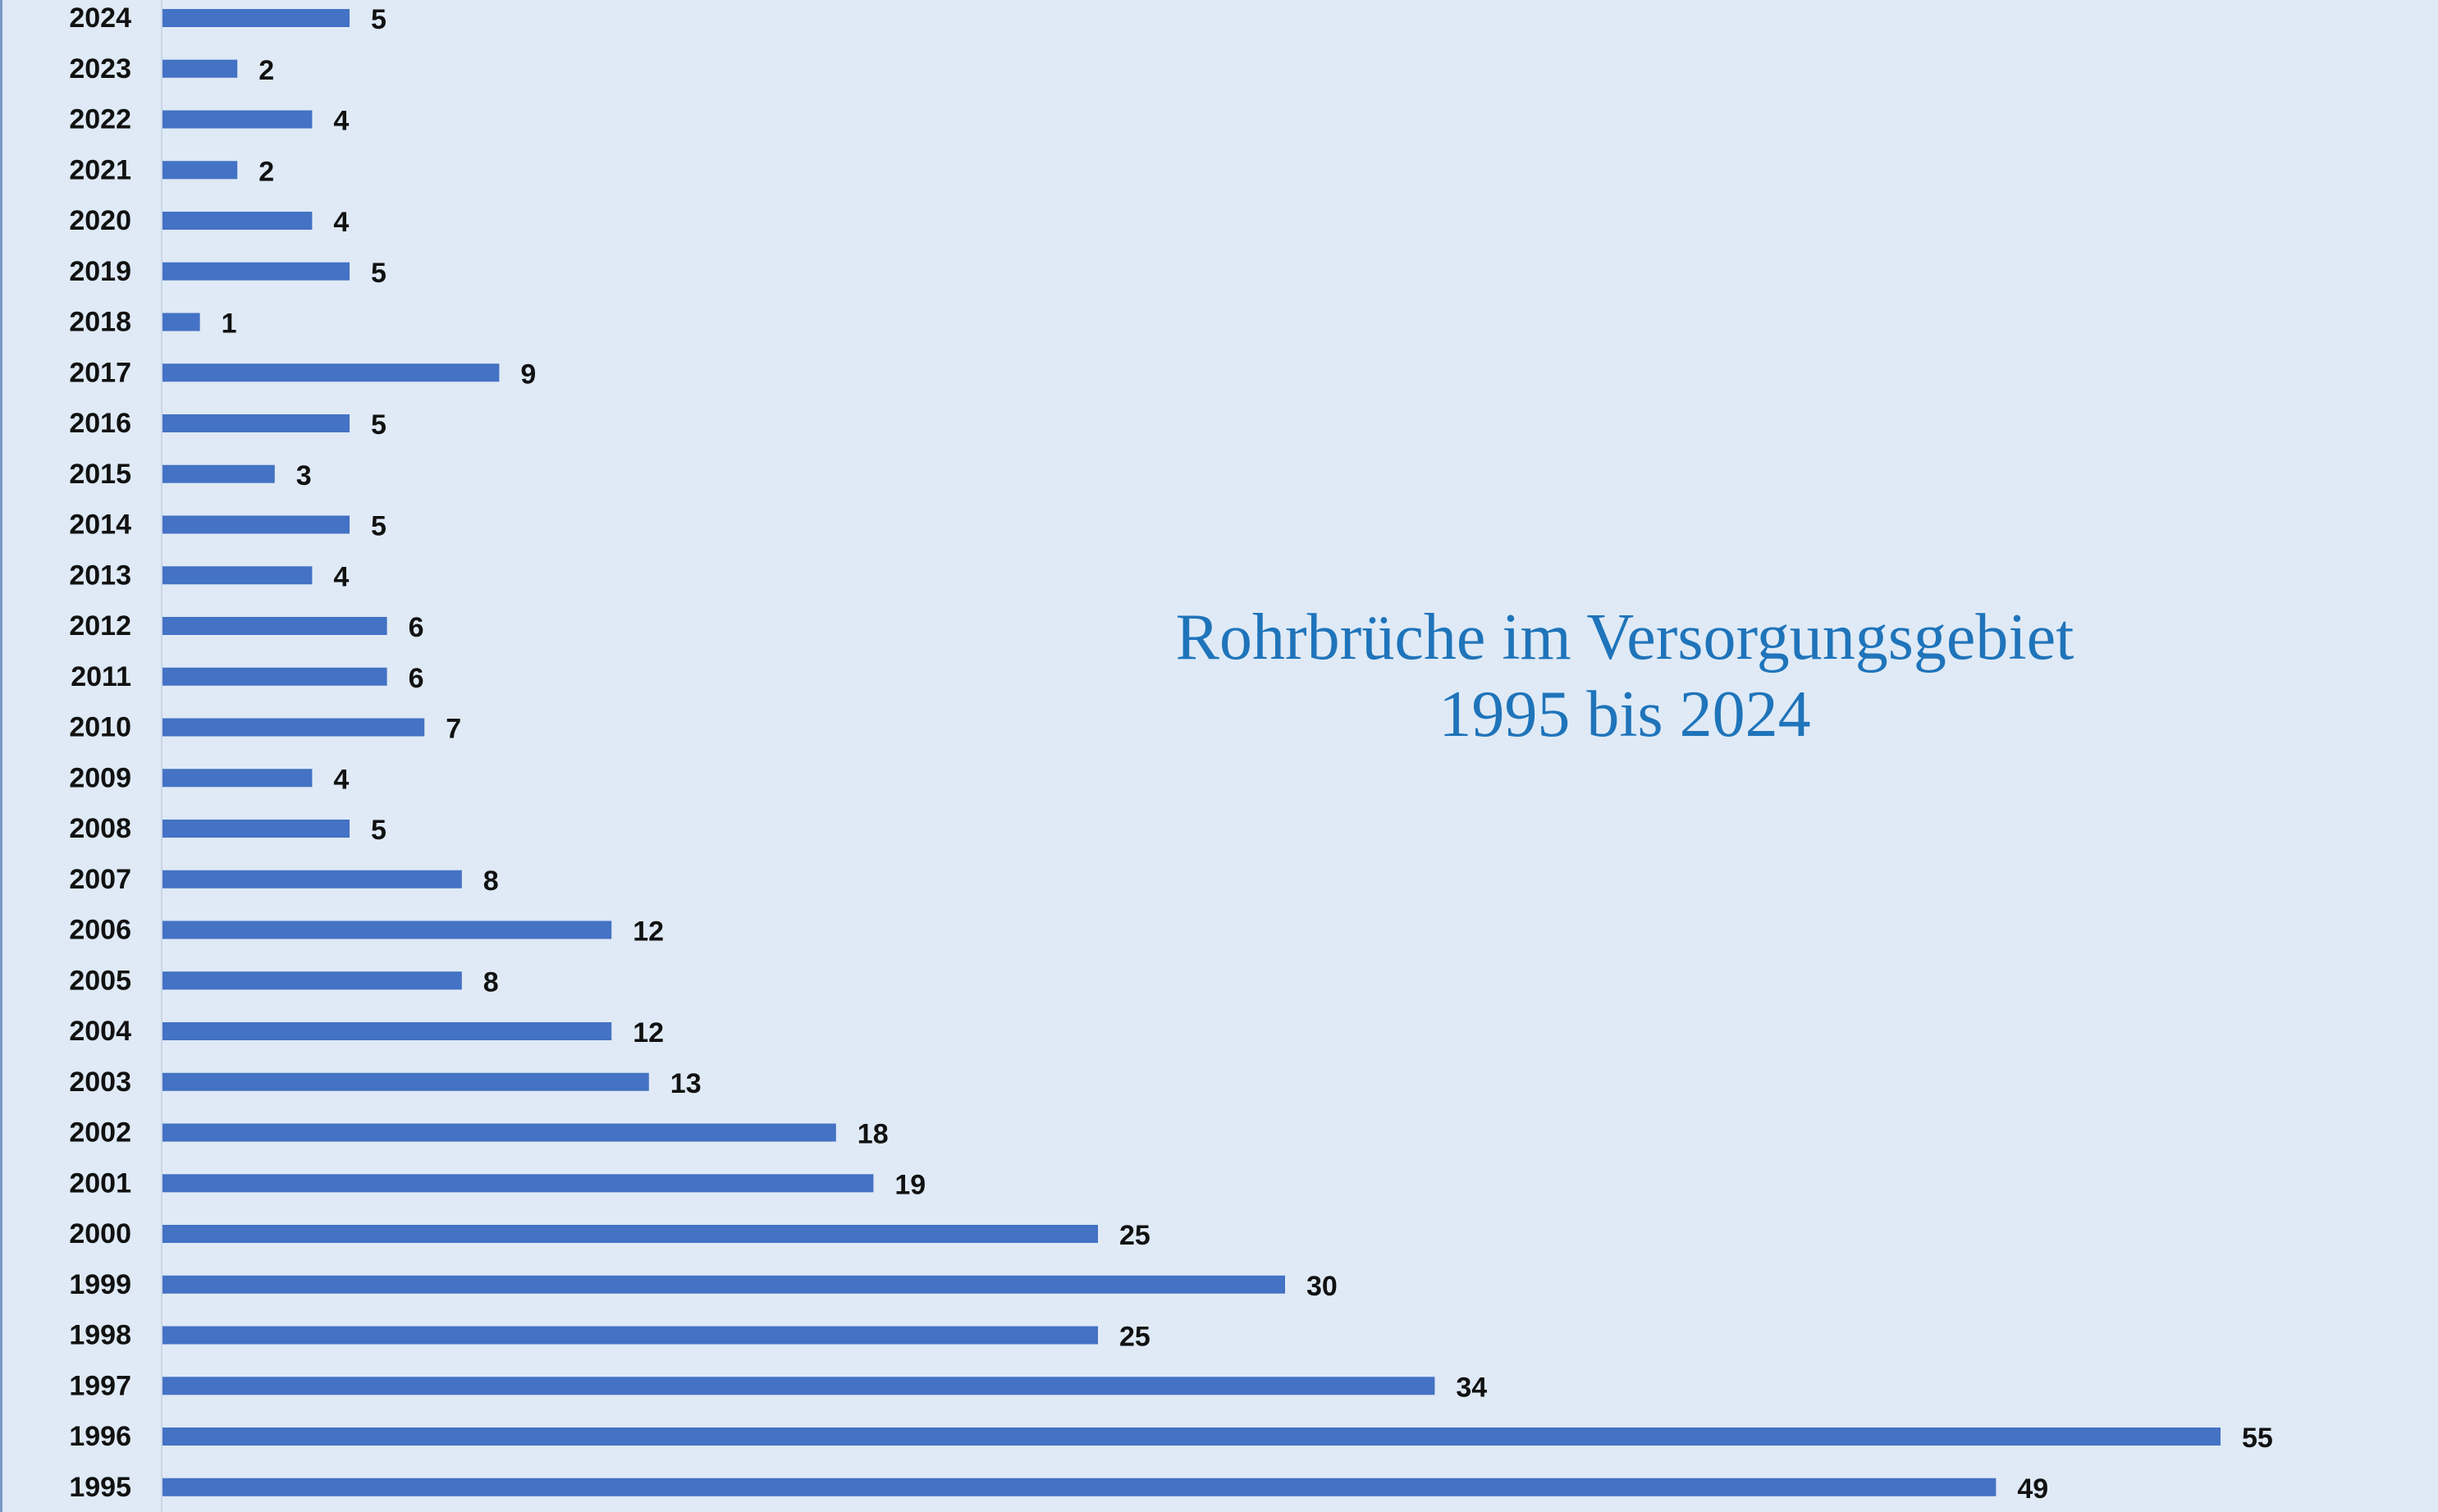 The width and height of the screenshot is (2438, 1512). I want to click on y-tick-label-2023: 2023, so click(100, 69).